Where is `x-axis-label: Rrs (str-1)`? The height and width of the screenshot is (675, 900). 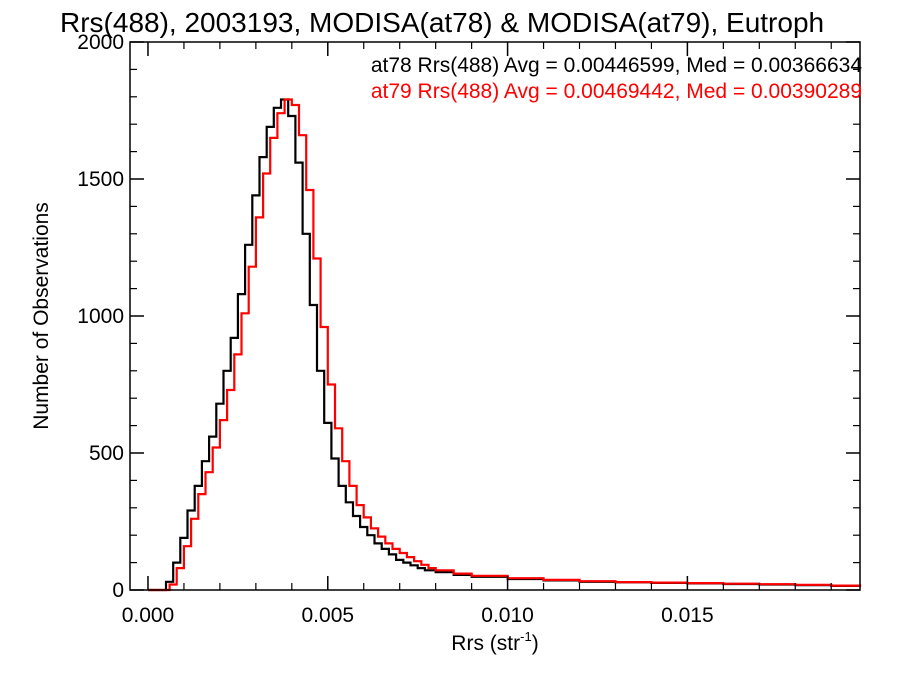
x-axis-label: Rrs (str-1) is located at coordinates (494, 642).